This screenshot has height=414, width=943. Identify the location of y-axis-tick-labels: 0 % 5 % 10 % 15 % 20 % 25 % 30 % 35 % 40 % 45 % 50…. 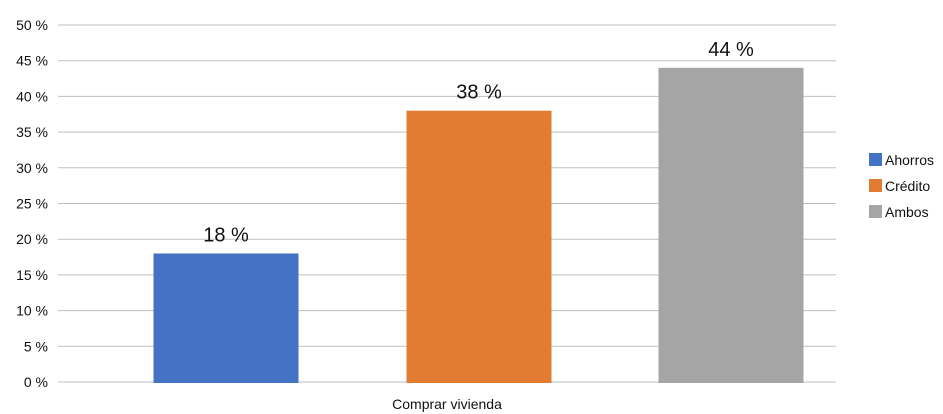
(32, 203).